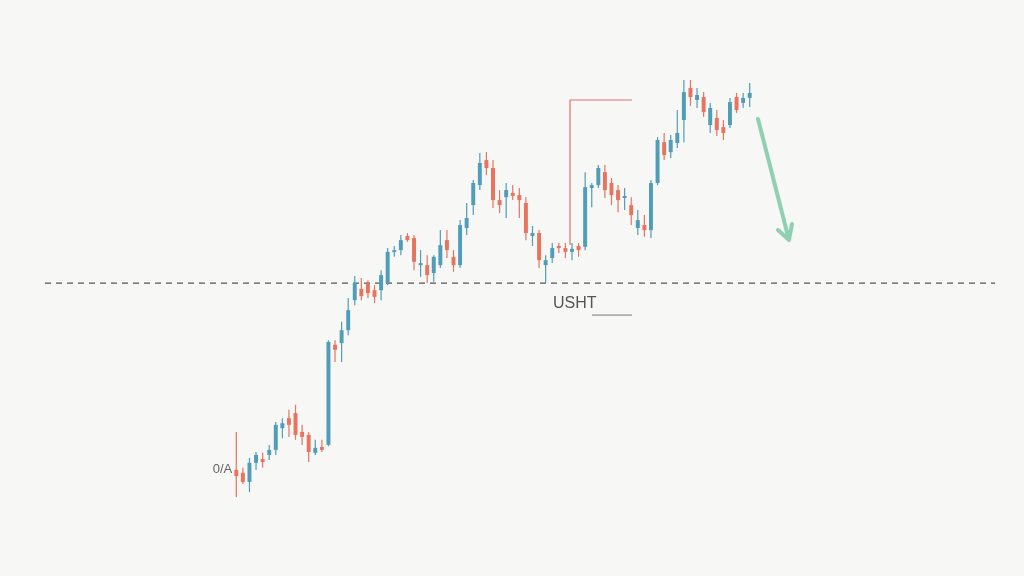  Describe the element at coordinates (222, 469) in the screenshot. I see `text: 0/A` at that location.